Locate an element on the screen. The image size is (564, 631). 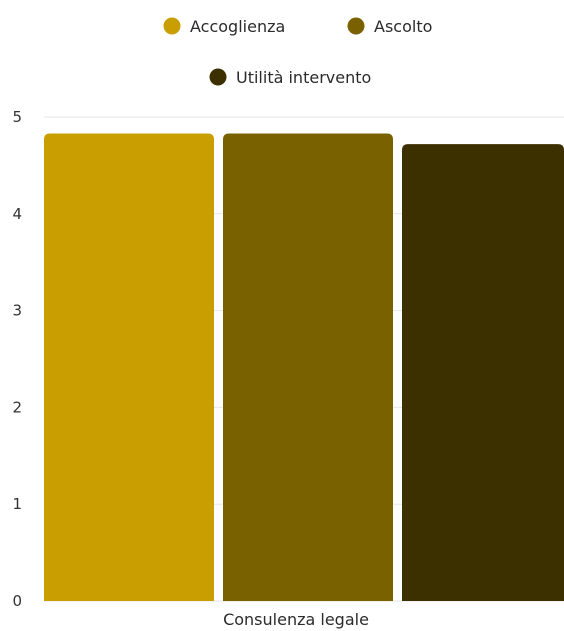
x-axis: Consulenza legale is located at coordinates (296, 619).